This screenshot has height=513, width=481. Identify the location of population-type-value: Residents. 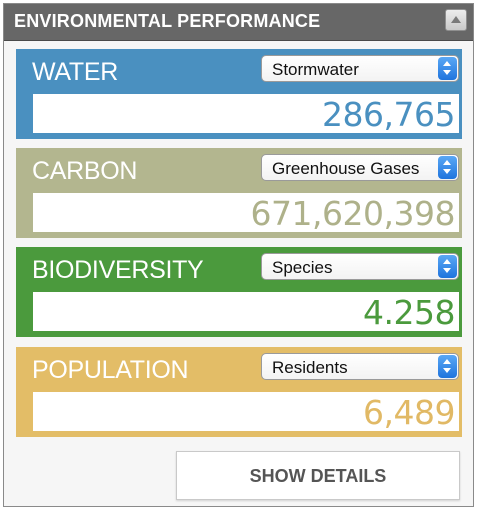
(310, 367).